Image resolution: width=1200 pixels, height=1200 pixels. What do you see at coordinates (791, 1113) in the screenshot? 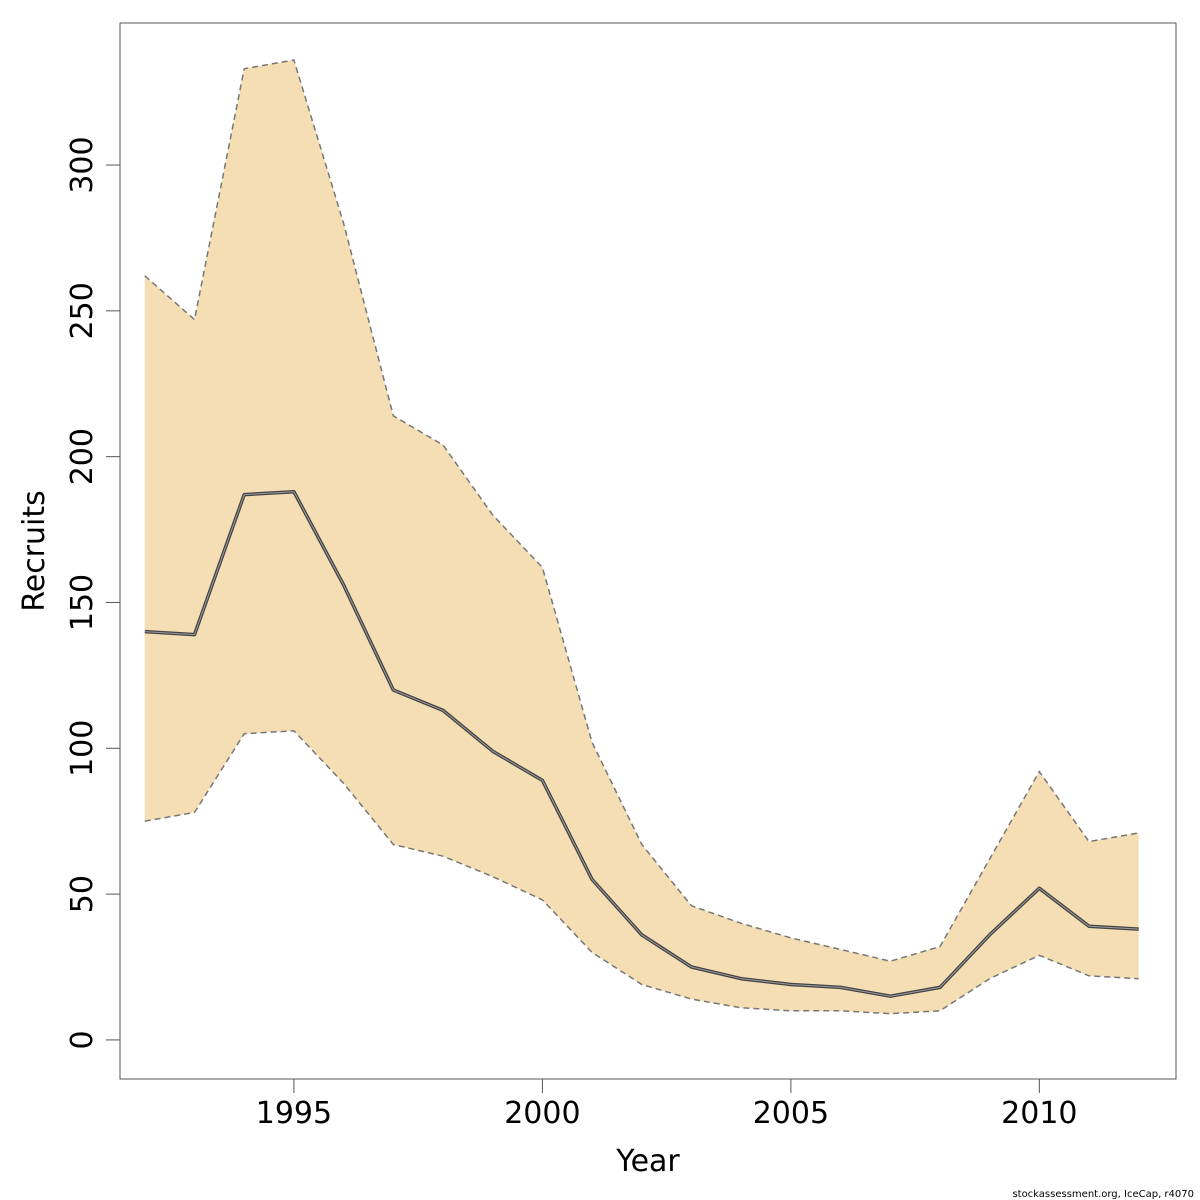
I see `x-tick-label-2005: 2005` at bounding box center [791, 1113].